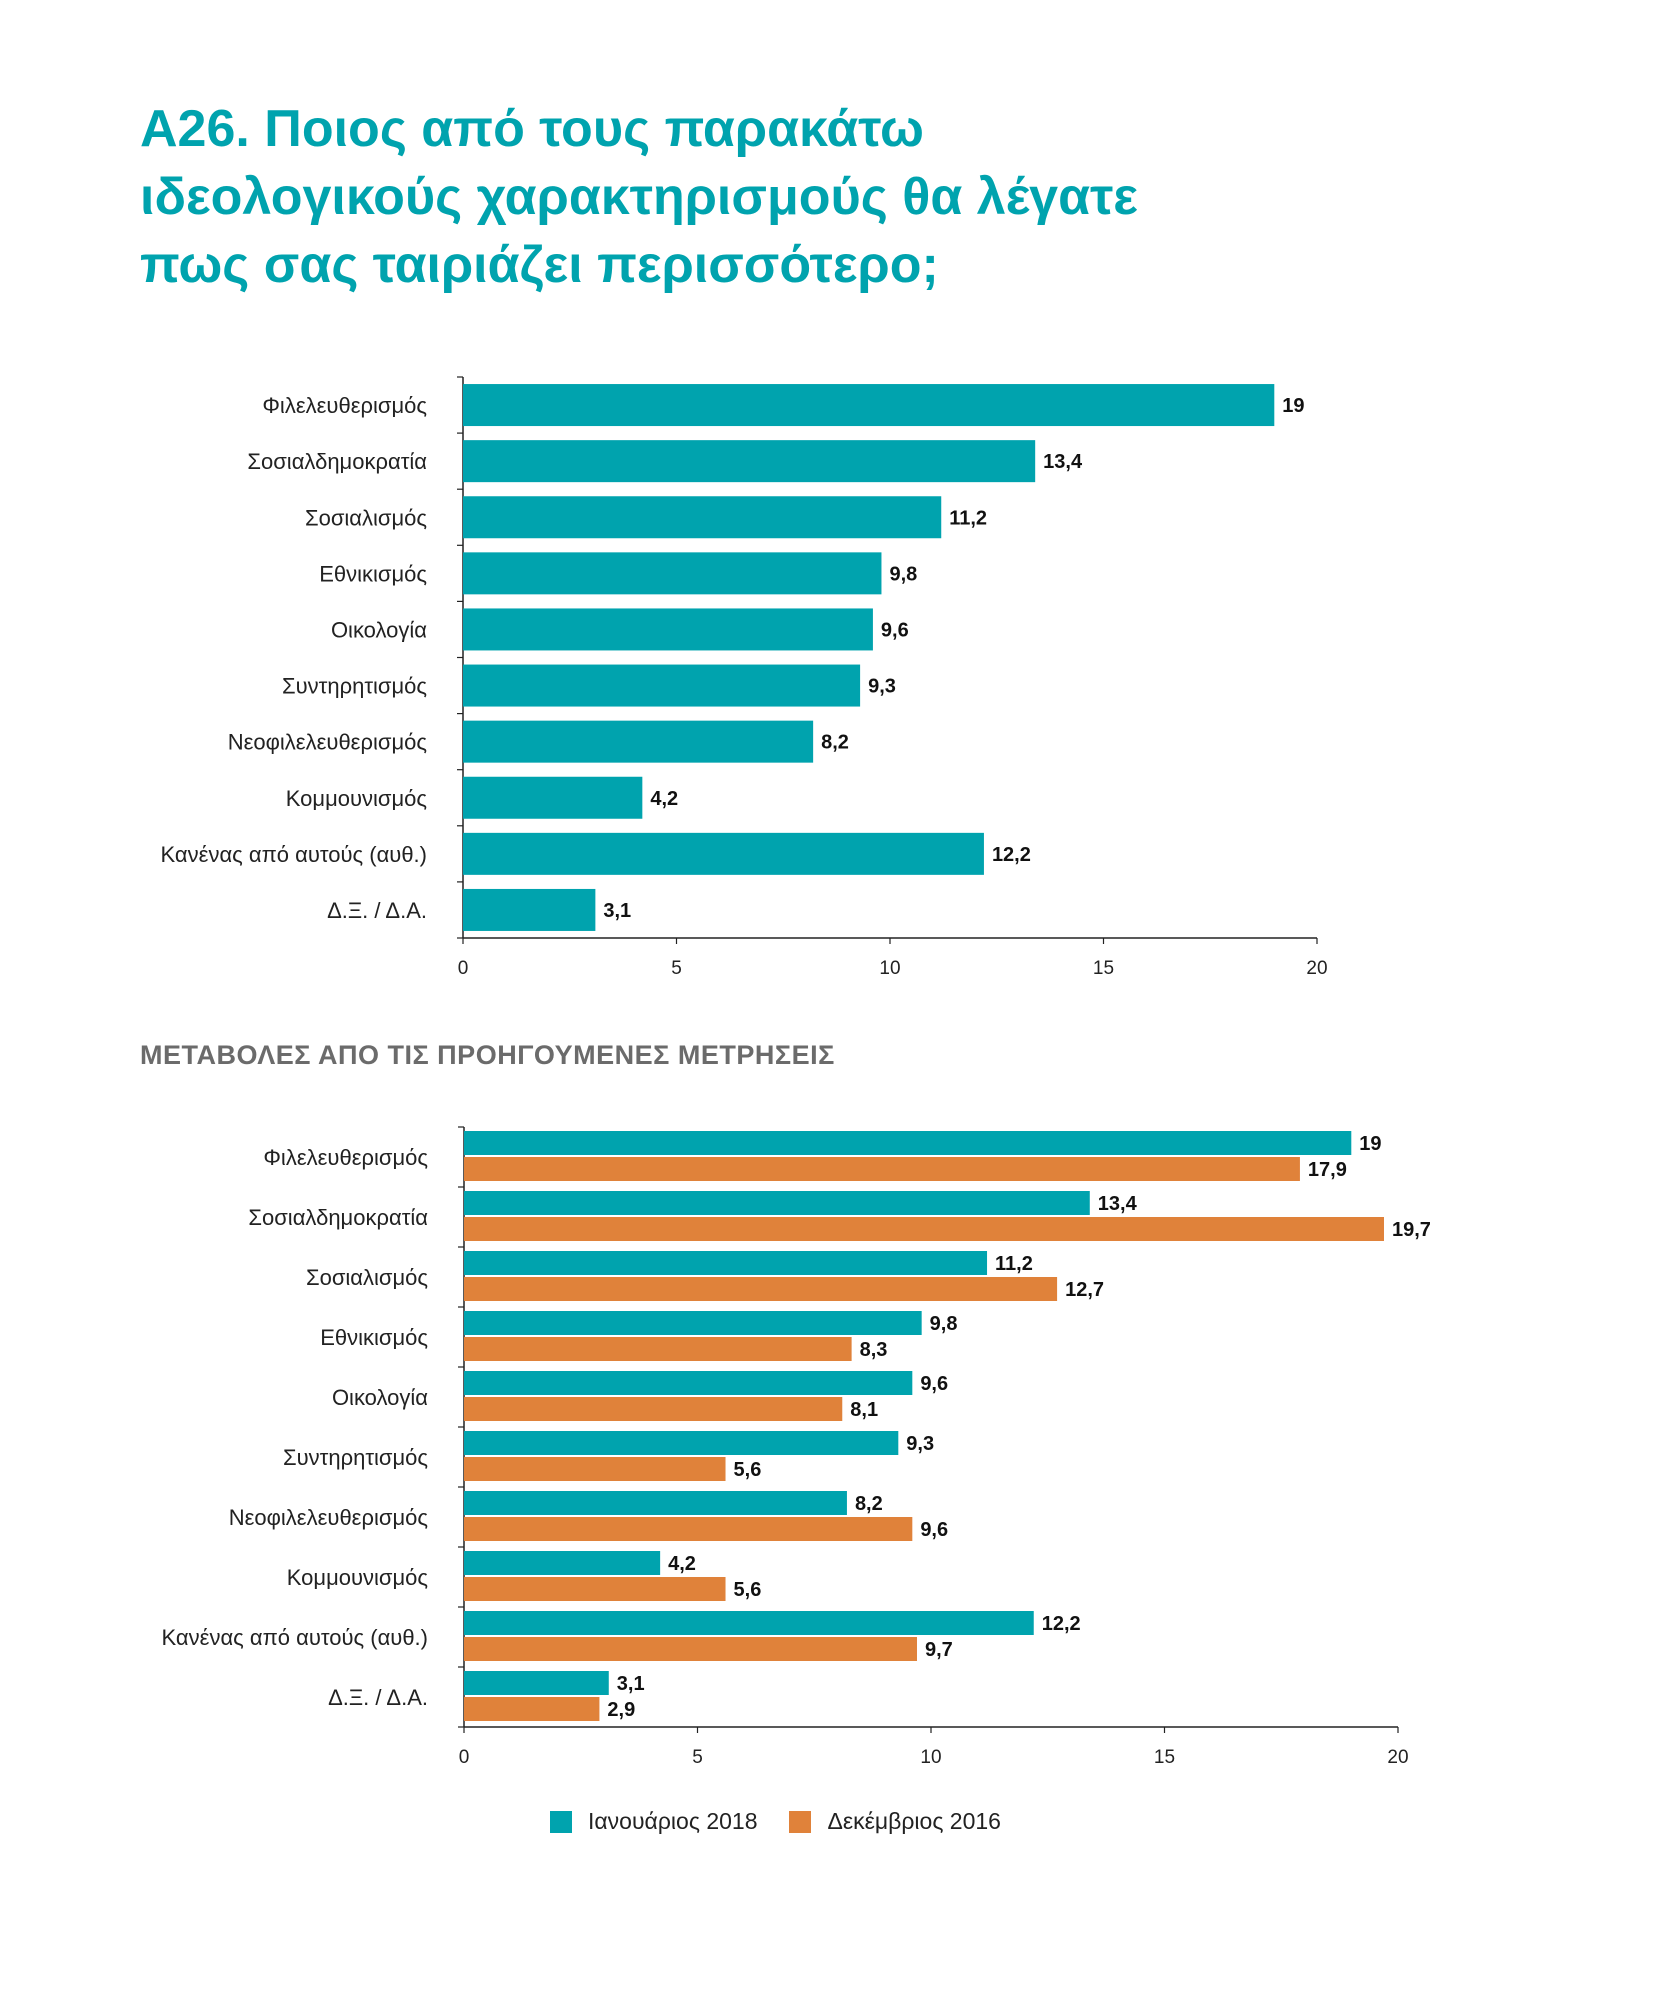  Describe the element at coordinates (487, 1055) in the screenshot. I see `comparison-subtitle: ΜΕΤΑΒΟΛΕΣ ΑΠΟ ΤΙΣ ΠΡΟΗΓΟΥΜΕΝΕΣ ΜΕΤΡΗΣΕΙΣ` at that location.